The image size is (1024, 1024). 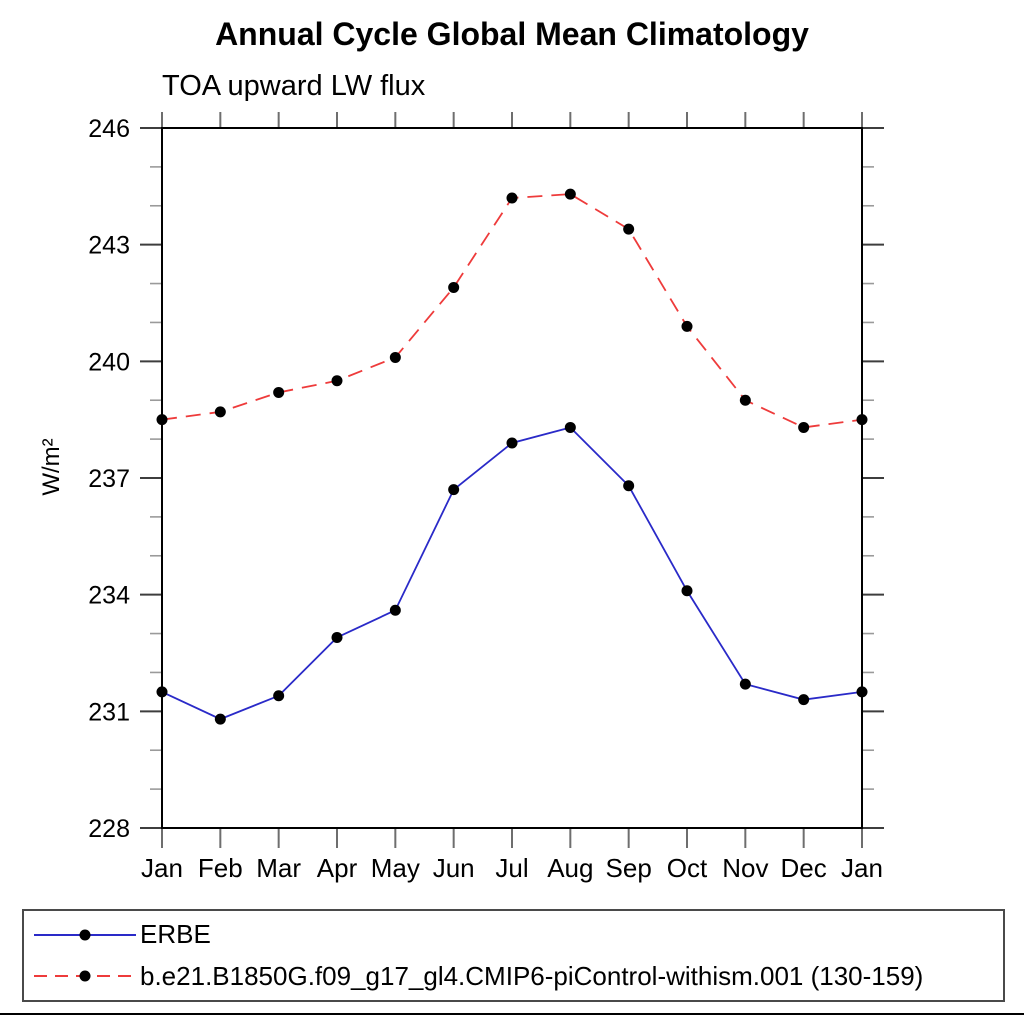 What do you see at coordinates (687, 868) in the screenshot?
I see `x-tick-label: Oct` at bounding box center [687, 868].